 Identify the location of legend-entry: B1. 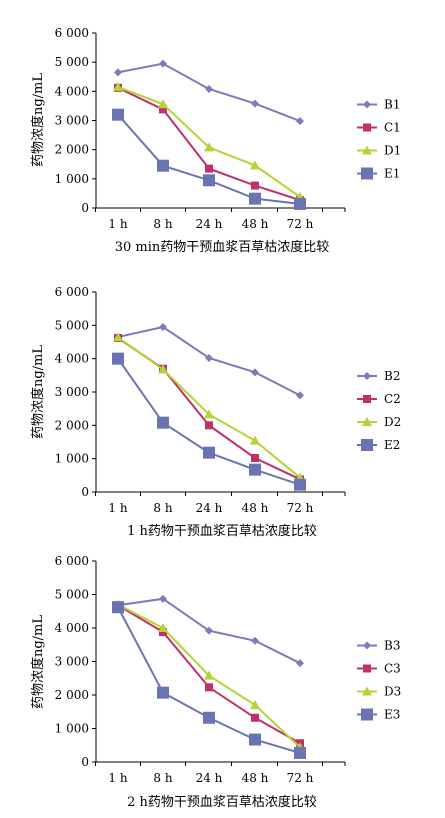
(378, 105).